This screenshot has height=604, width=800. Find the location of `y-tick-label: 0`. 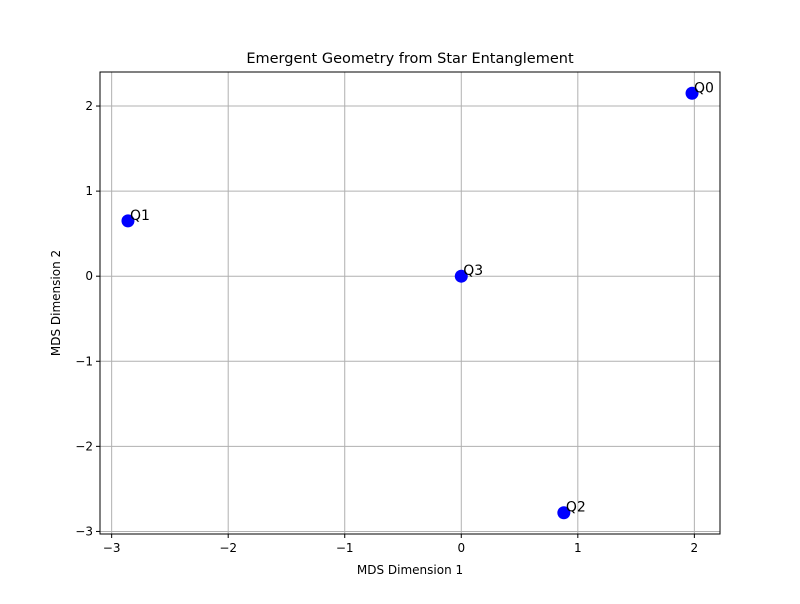

y-tick-label: 0 is located at coordinates (89, 276).